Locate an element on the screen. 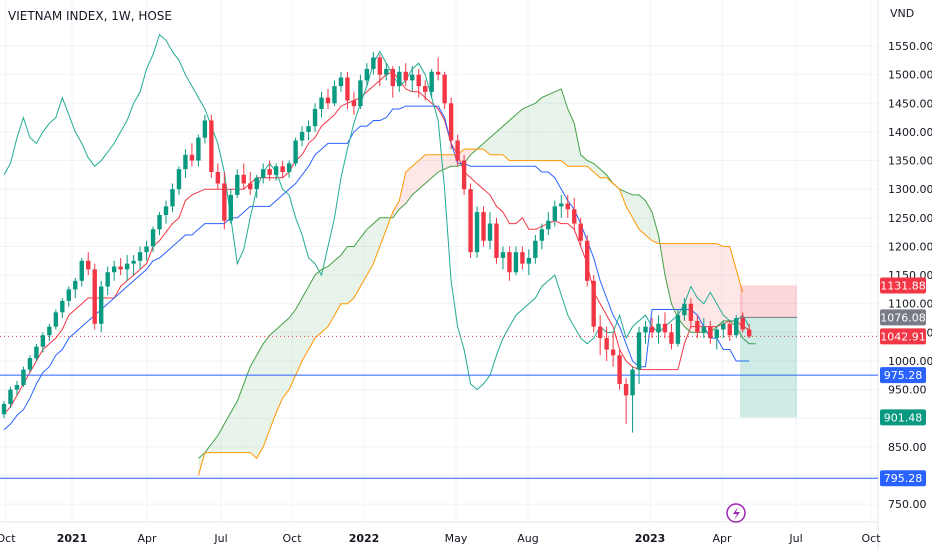 This screenshot has height=550, width=932. price-tag-0: 1131.88 is located at coordinates (903, 285).